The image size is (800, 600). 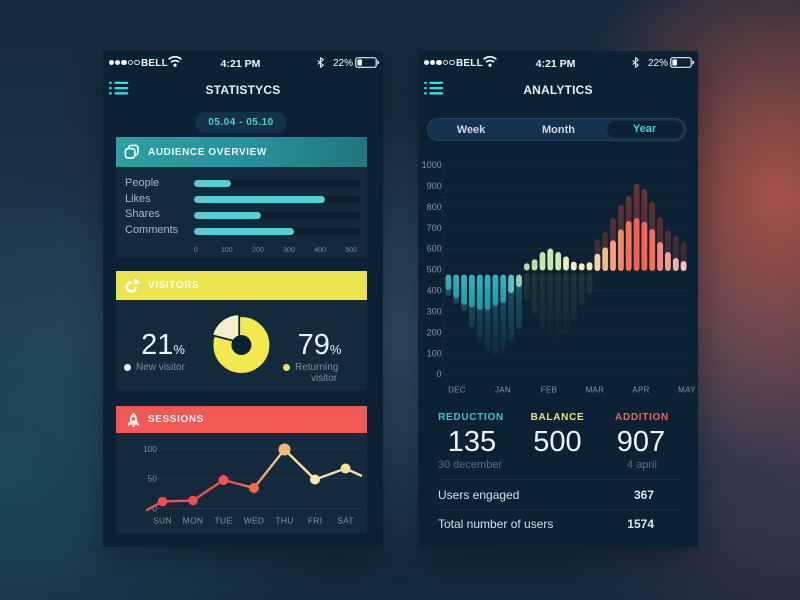 I want to click on svg-text: DEC, so click(x=457, y=390).